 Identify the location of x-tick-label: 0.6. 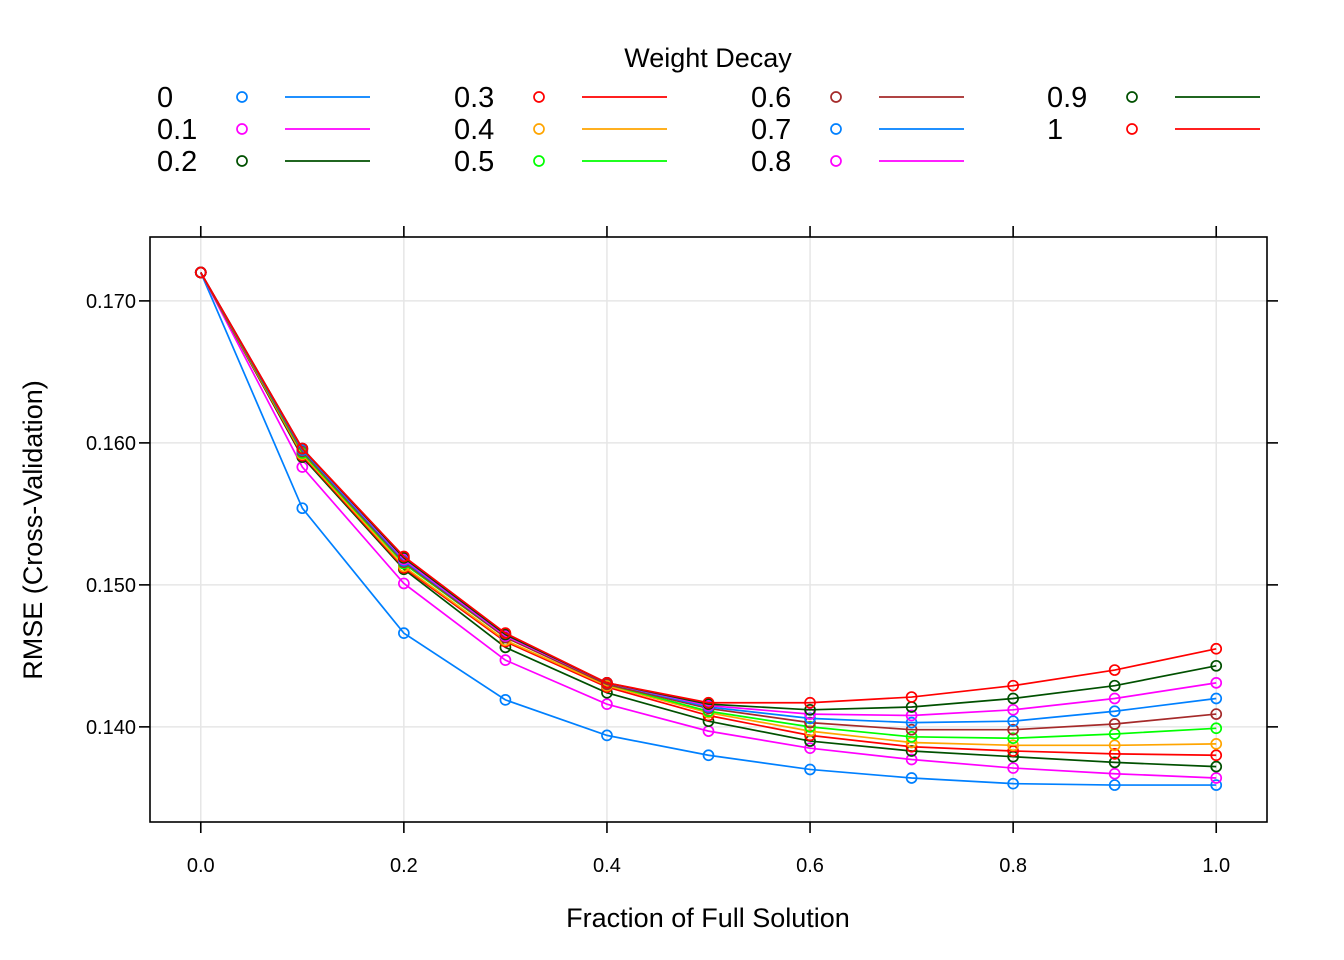
(810, 866).